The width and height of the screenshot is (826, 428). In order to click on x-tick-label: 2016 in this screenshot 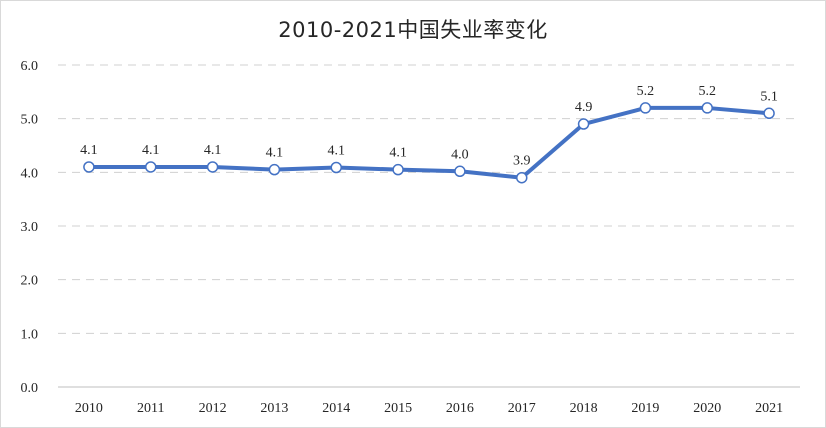, I will do `click(460, 408)`.